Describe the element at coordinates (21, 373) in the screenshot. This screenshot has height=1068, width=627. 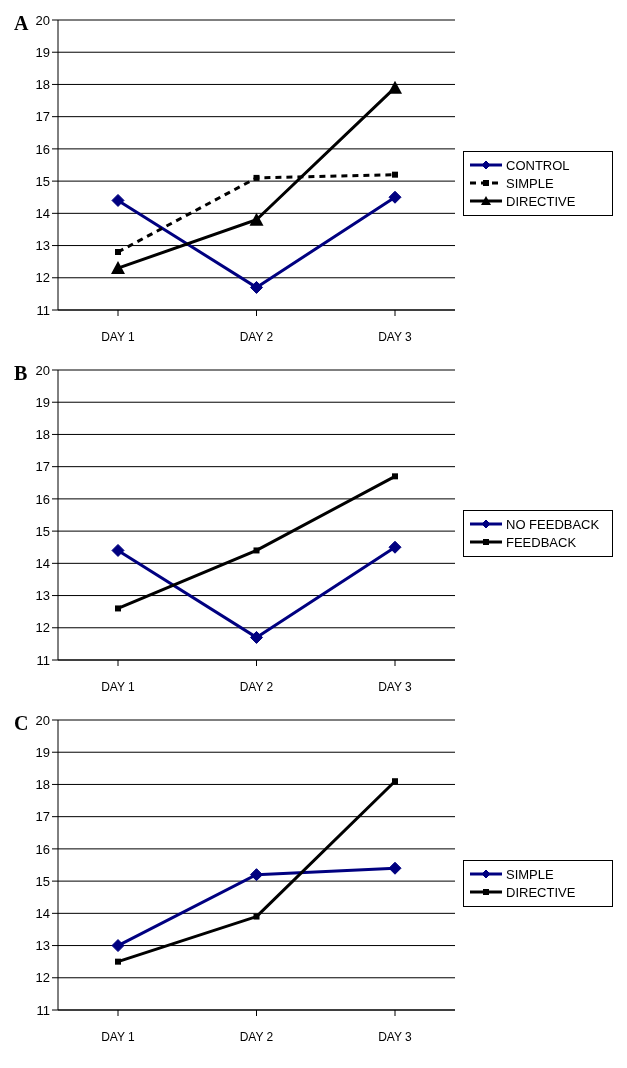
I see `chart-title: B` at that location.